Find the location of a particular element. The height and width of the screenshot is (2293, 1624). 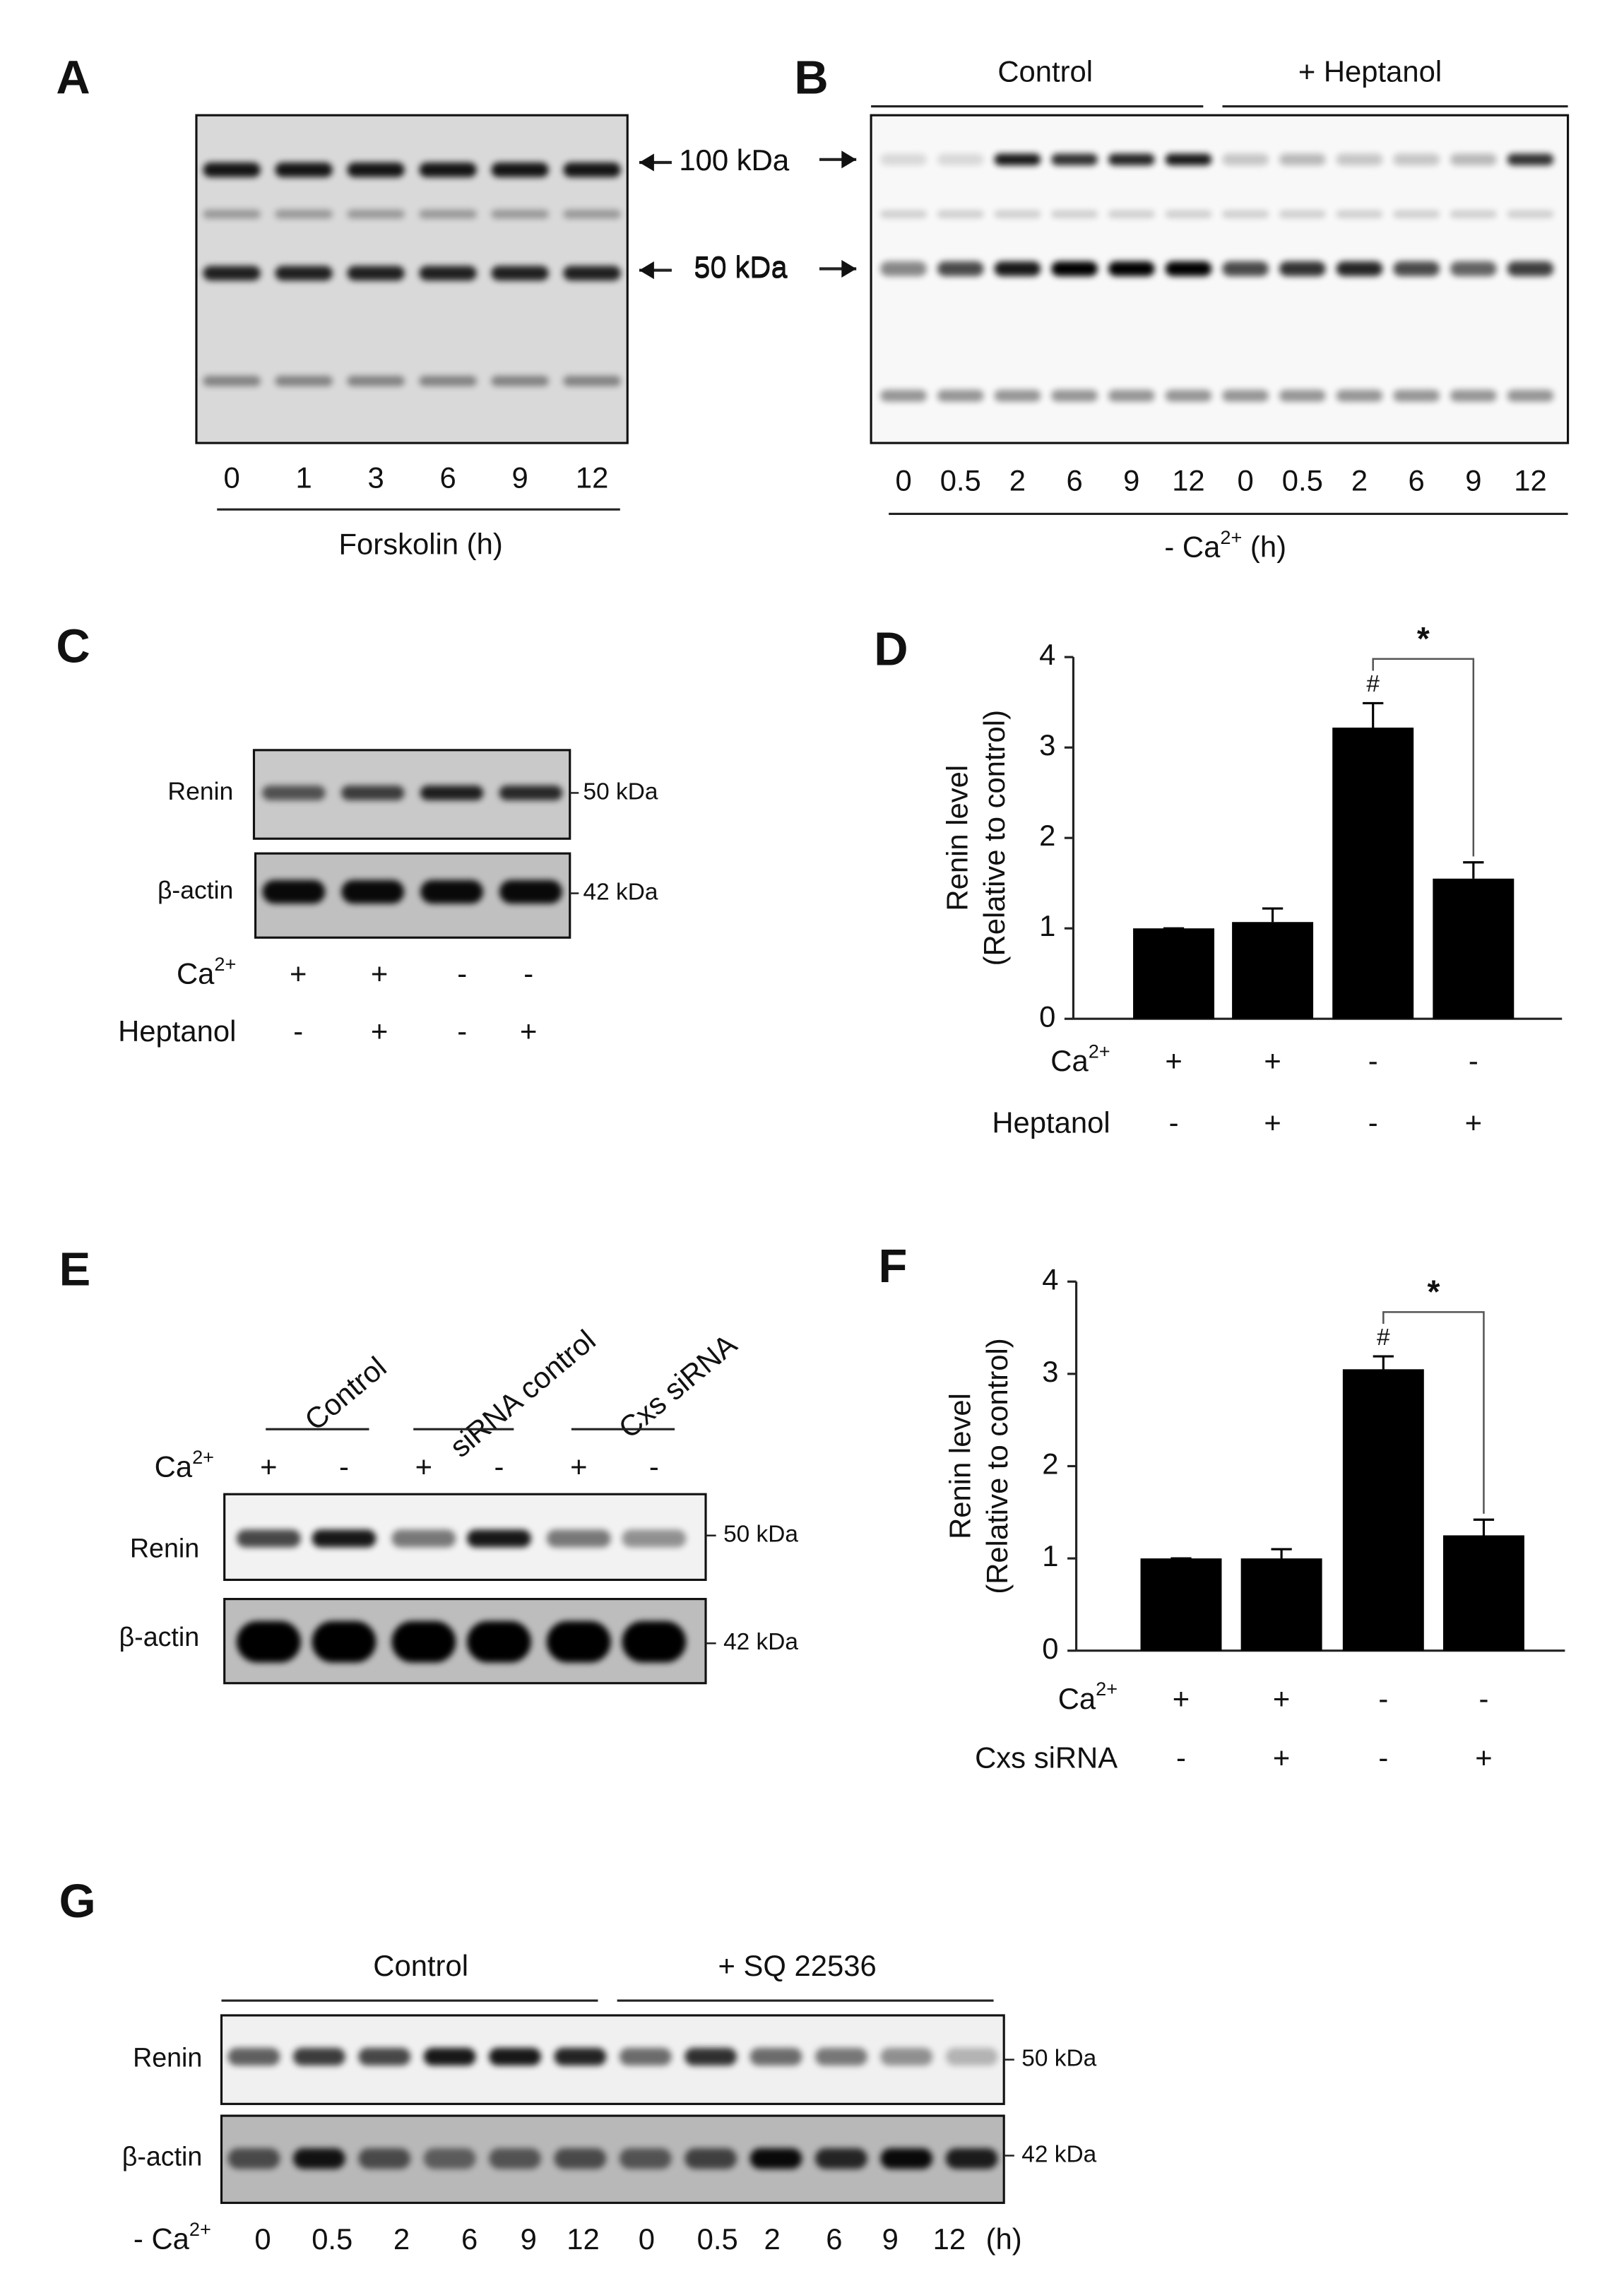

label: - Ca2+ is located at coordinates (172, 2237).